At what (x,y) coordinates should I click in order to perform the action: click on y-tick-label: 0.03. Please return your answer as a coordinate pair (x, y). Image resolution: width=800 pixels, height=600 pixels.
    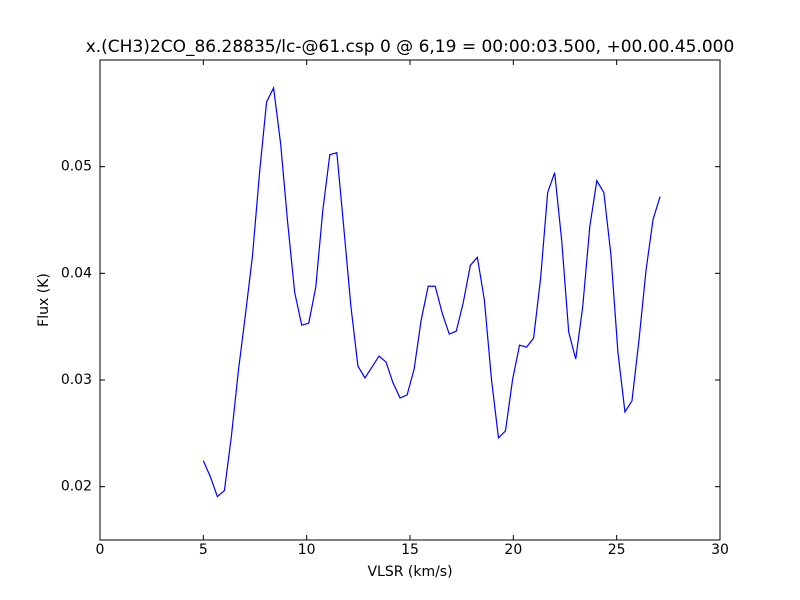
    Looking at the image, I should click on (76, 380).